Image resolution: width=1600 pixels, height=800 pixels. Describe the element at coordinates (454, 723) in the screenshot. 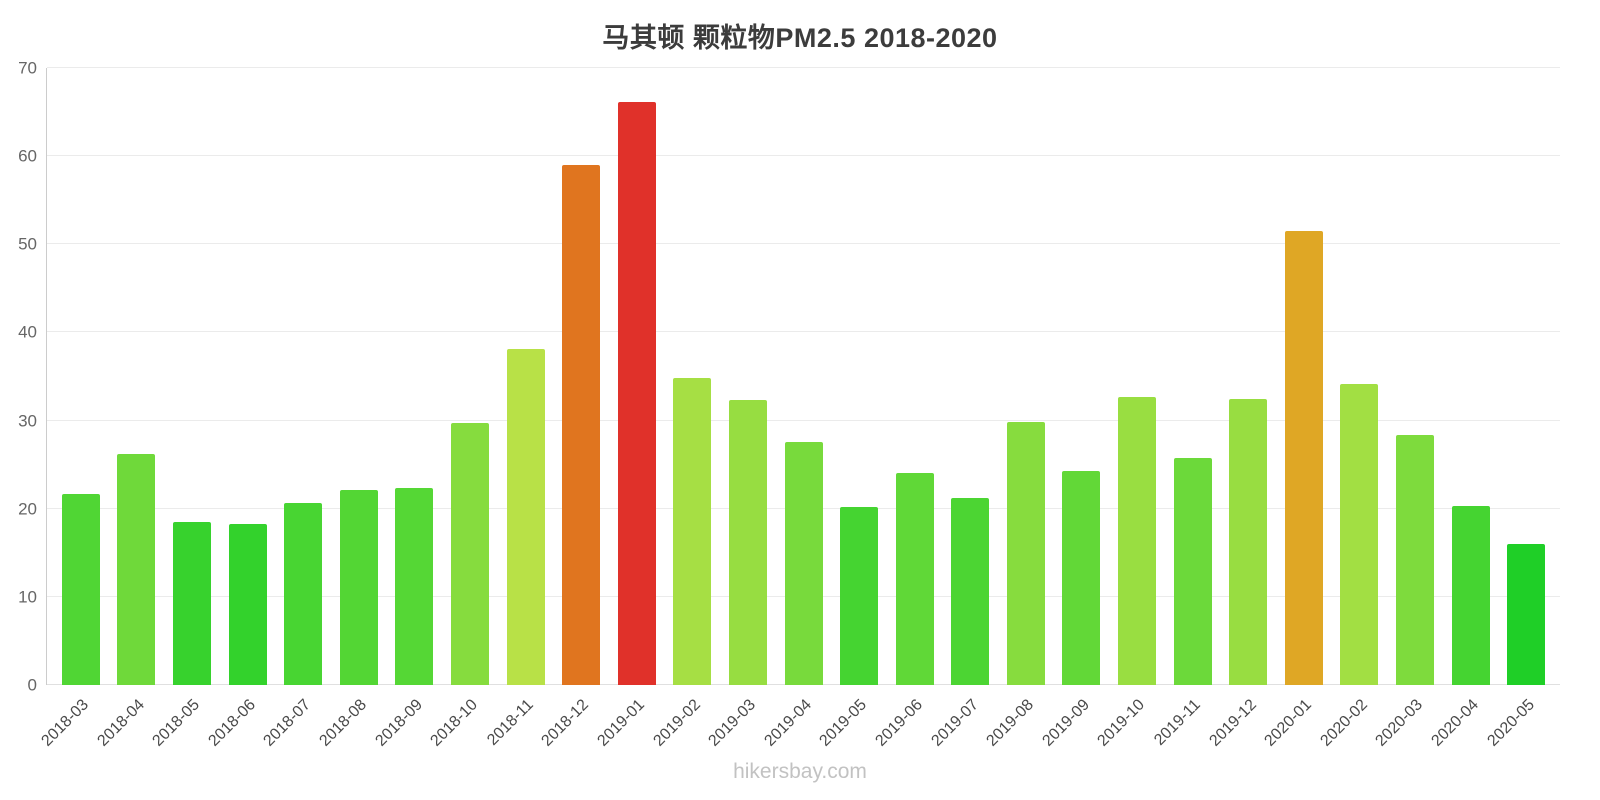

I see `x-tick-label: 2018-10` at that location.